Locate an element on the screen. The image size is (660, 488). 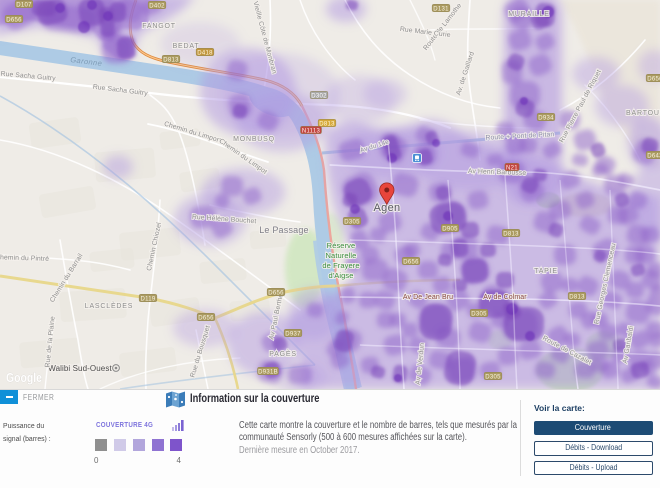
svg-text: D643 is located at coordinates (653, 157).